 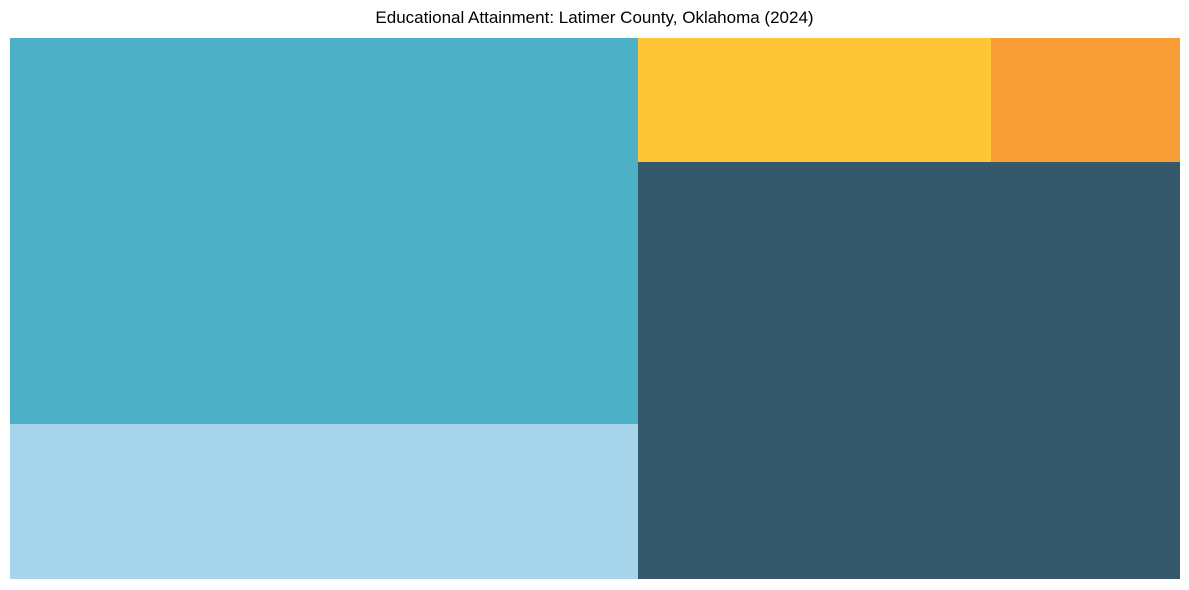 I want to click on treemap-tile-orange, so click(x=1085, y=100).